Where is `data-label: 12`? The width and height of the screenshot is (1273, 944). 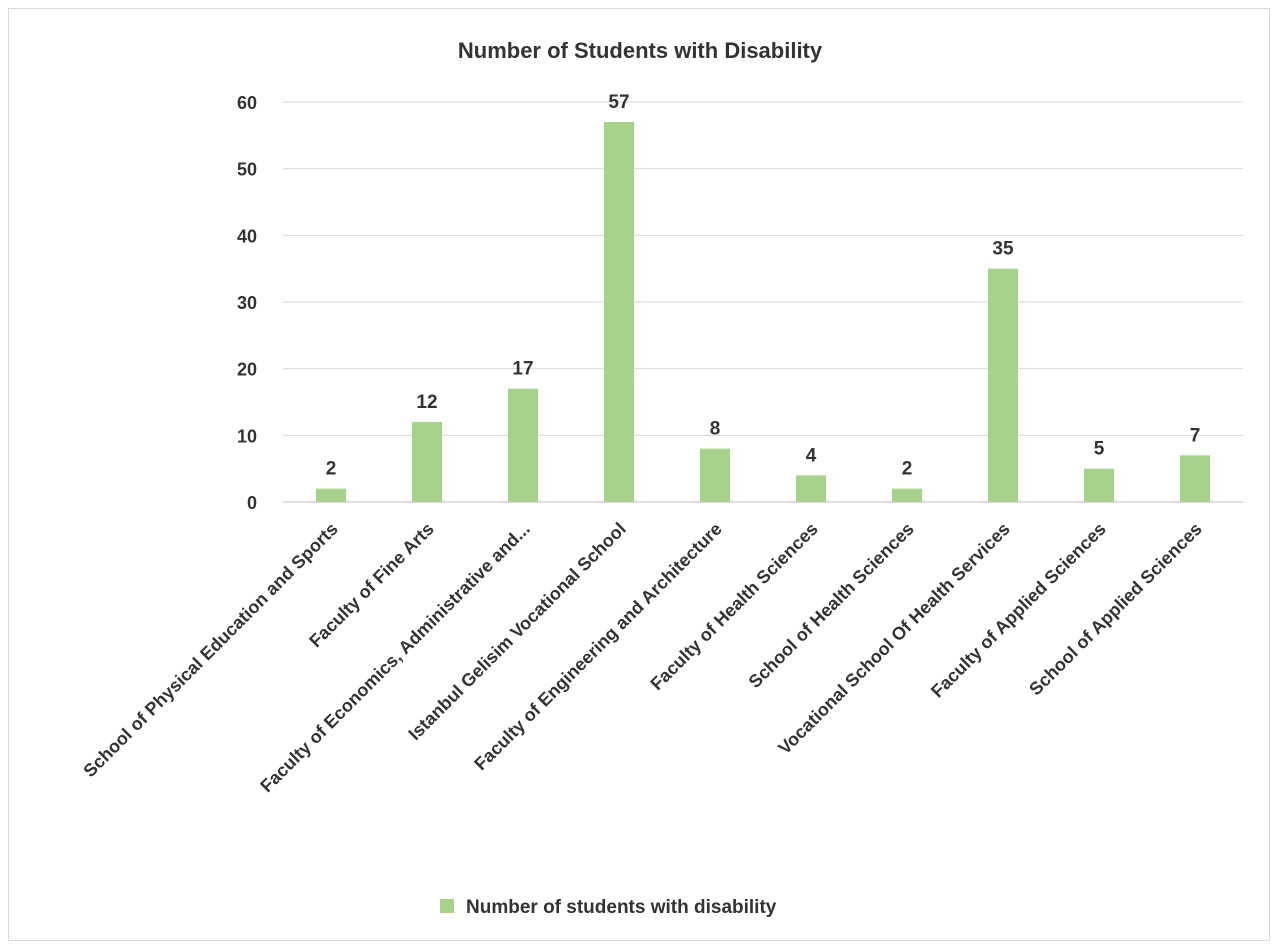 data-label: 12 is located at coordinates (426, 402).